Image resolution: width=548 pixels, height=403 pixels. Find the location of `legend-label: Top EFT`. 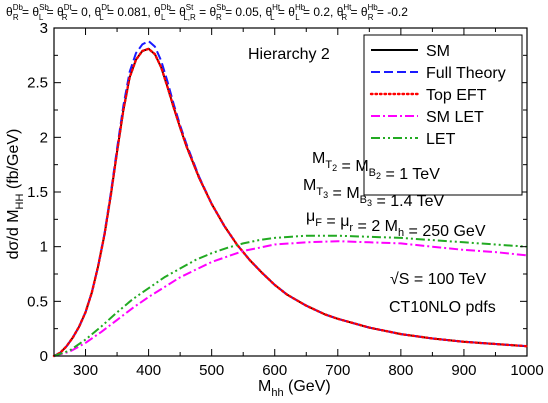

legend-label: Top EFT is located at coordinates (456, 95).